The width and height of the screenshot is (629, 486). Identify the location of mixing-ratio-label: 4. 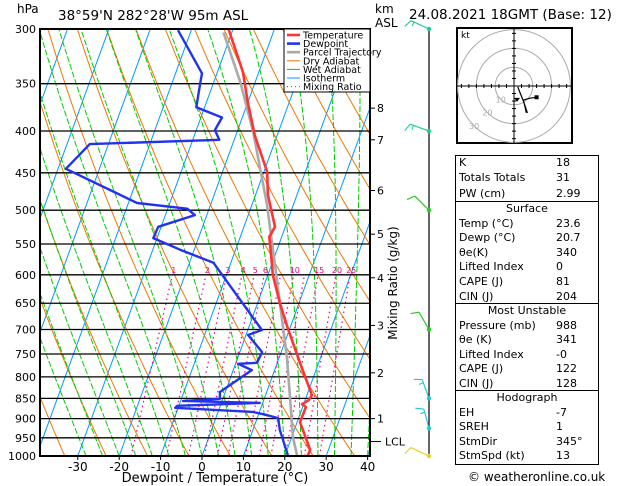
(243, 270).